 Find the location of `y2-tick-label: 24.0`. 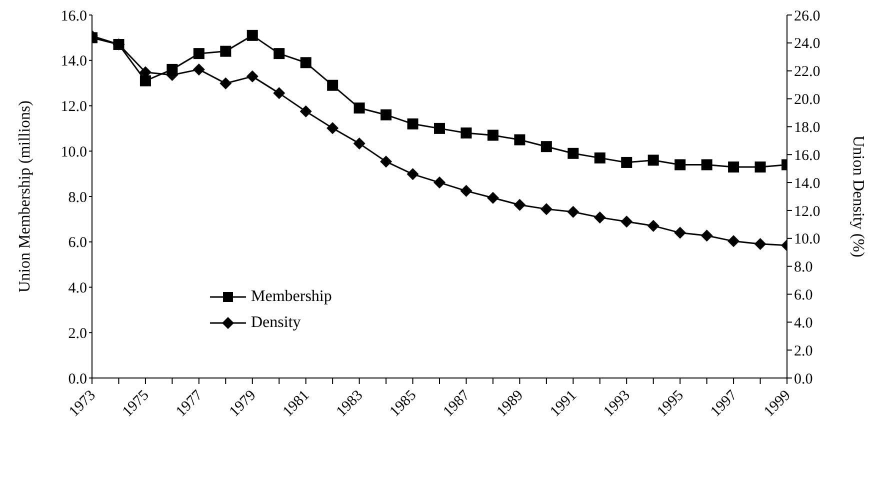

y2-tick-label: 24.0 is located at coordinates (807, 44).